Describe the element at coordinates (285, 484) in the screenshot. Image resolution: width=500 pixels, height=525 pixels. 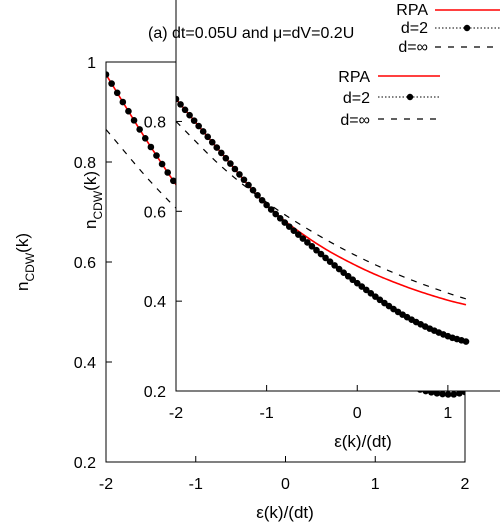
I see `outer-x-tick-label: 0` at that location.